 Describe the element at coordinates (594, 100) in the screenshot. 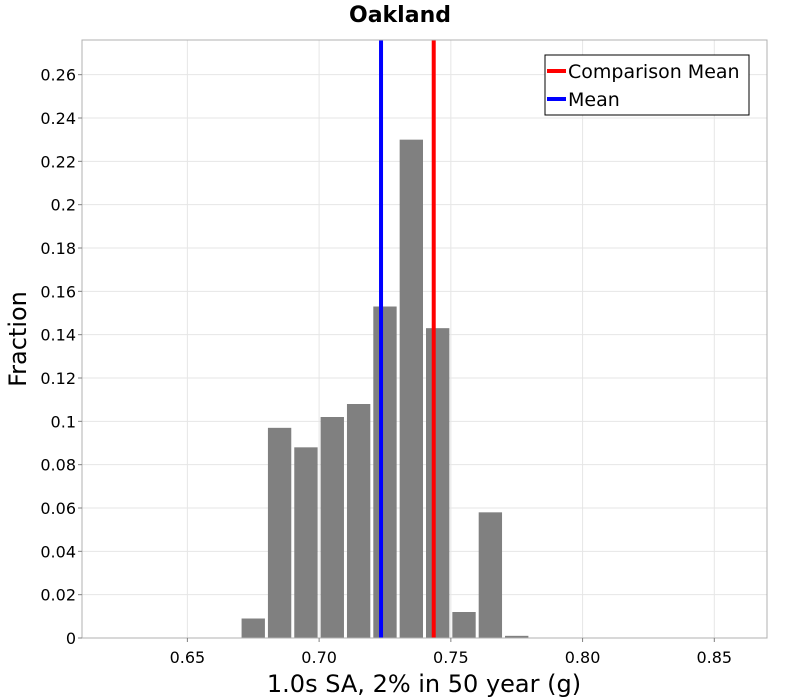

I see `legend-label-mean: Mean` at that location.